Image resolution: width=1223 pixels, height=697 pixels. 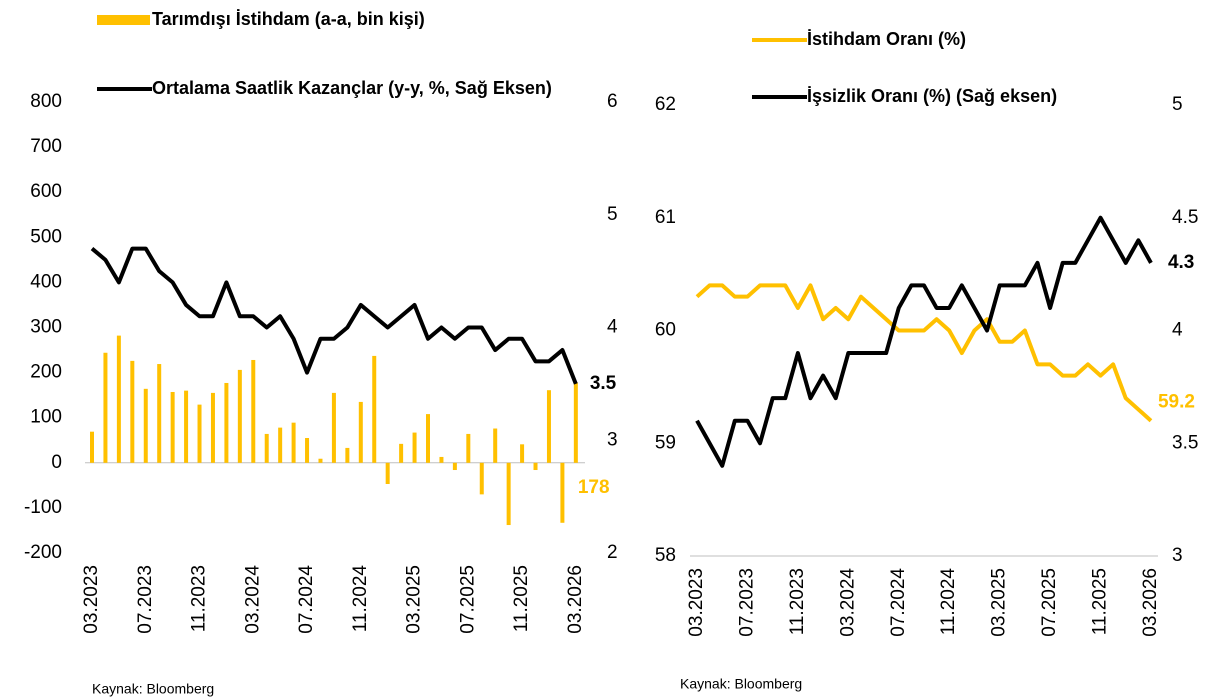 What do you see at coordinates (46, 236) in the screenshot?
I see `y-tick-label: 500` at bounding box center [46, 236].